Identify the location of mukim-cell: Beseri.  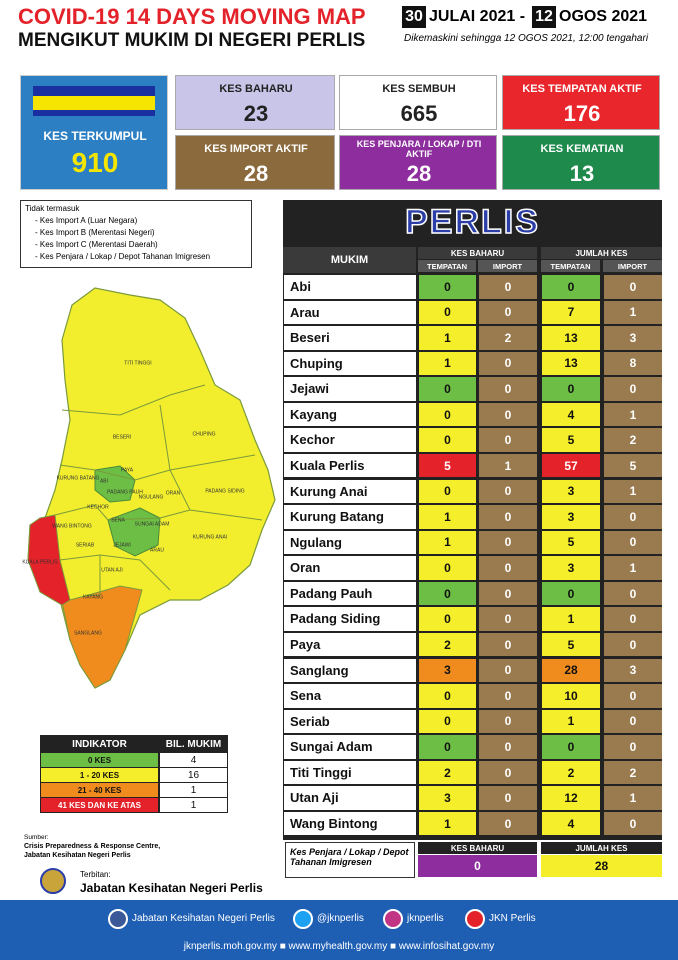
(350, 338).